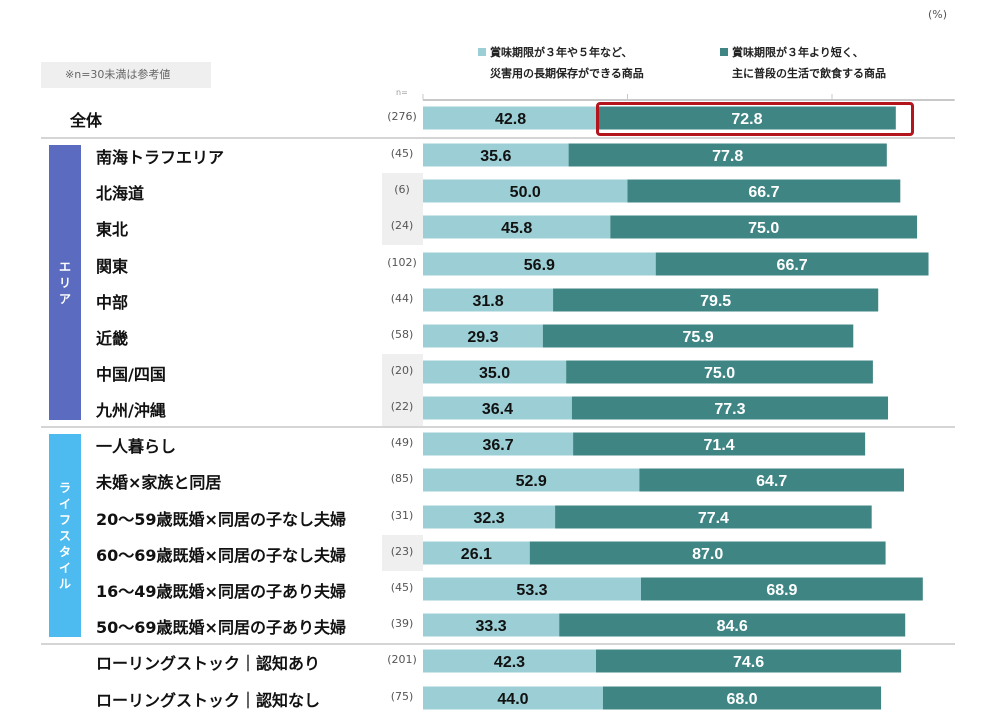 The height and width of the screenshot is (724, 995). What do you see at coordinates (131, 410) in the screenshot?
I see `row-label: 九州/沖縄` at bounding box center [131, 410].